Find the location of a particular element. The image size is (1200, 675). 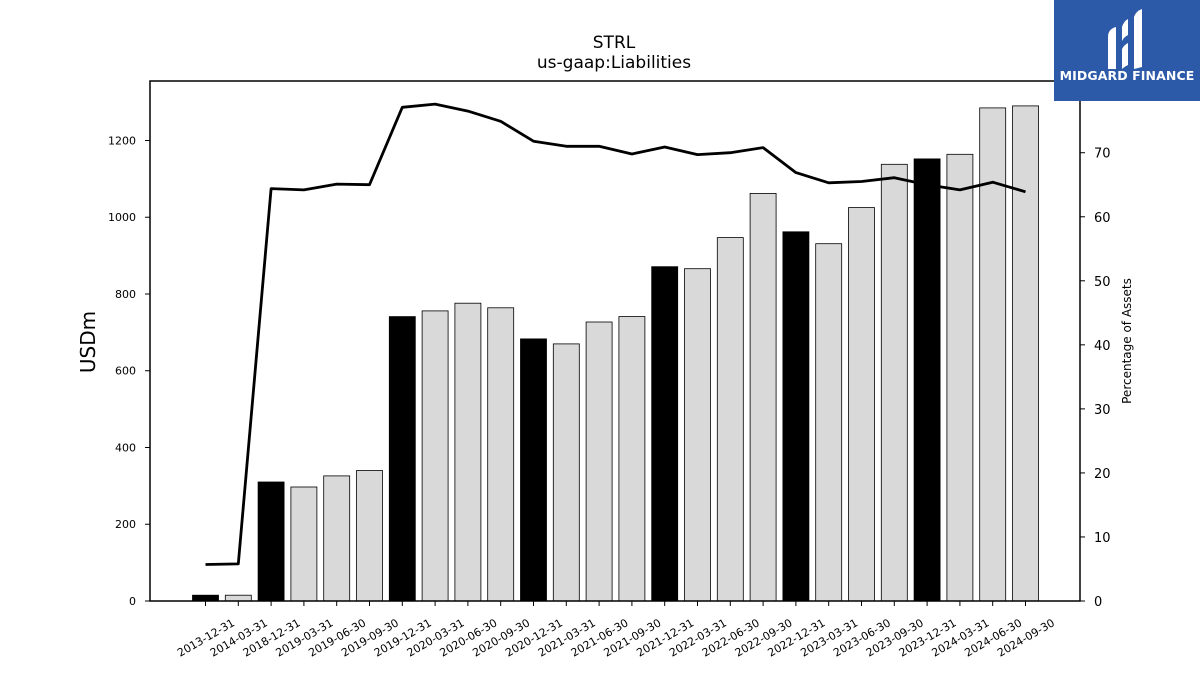

chart-title: STRL is located at coordinates (614, 43).